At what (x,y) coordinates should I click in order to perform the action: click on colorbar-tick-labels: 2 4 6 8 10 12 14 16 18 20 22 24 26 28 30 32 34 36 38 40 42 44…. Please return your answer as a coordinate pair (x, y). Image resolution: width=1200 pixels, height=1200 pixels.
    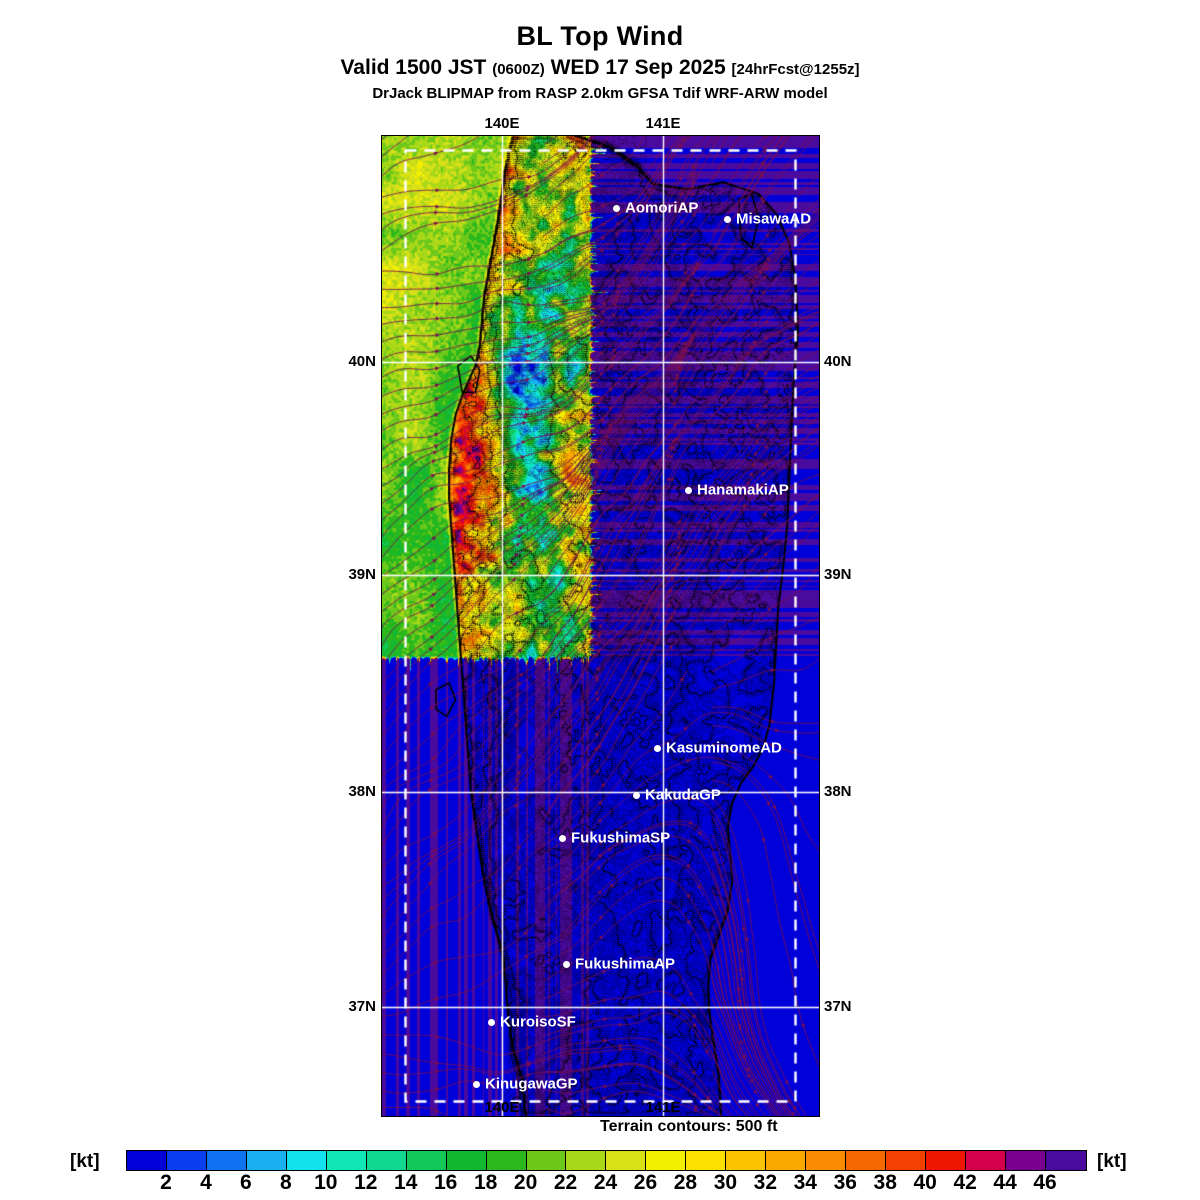
    Looking at the image, I should click on (605, 1185).